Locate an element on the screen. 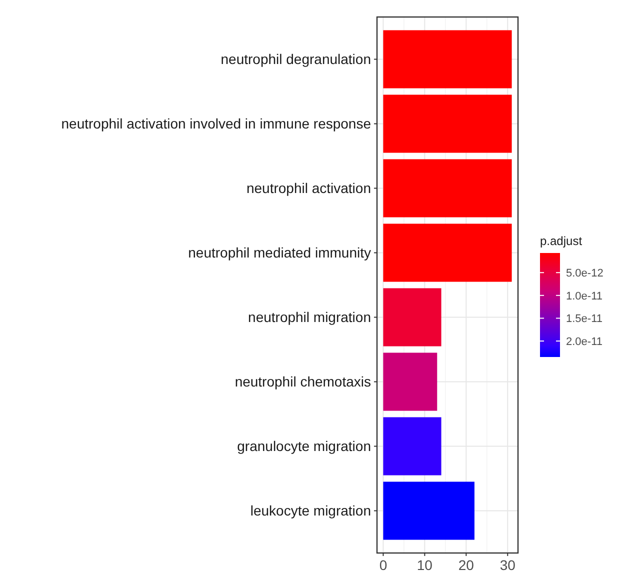 The image size is (624, 584). color-bar-label: 1.5e-11 is located at coordinates (584, 319).